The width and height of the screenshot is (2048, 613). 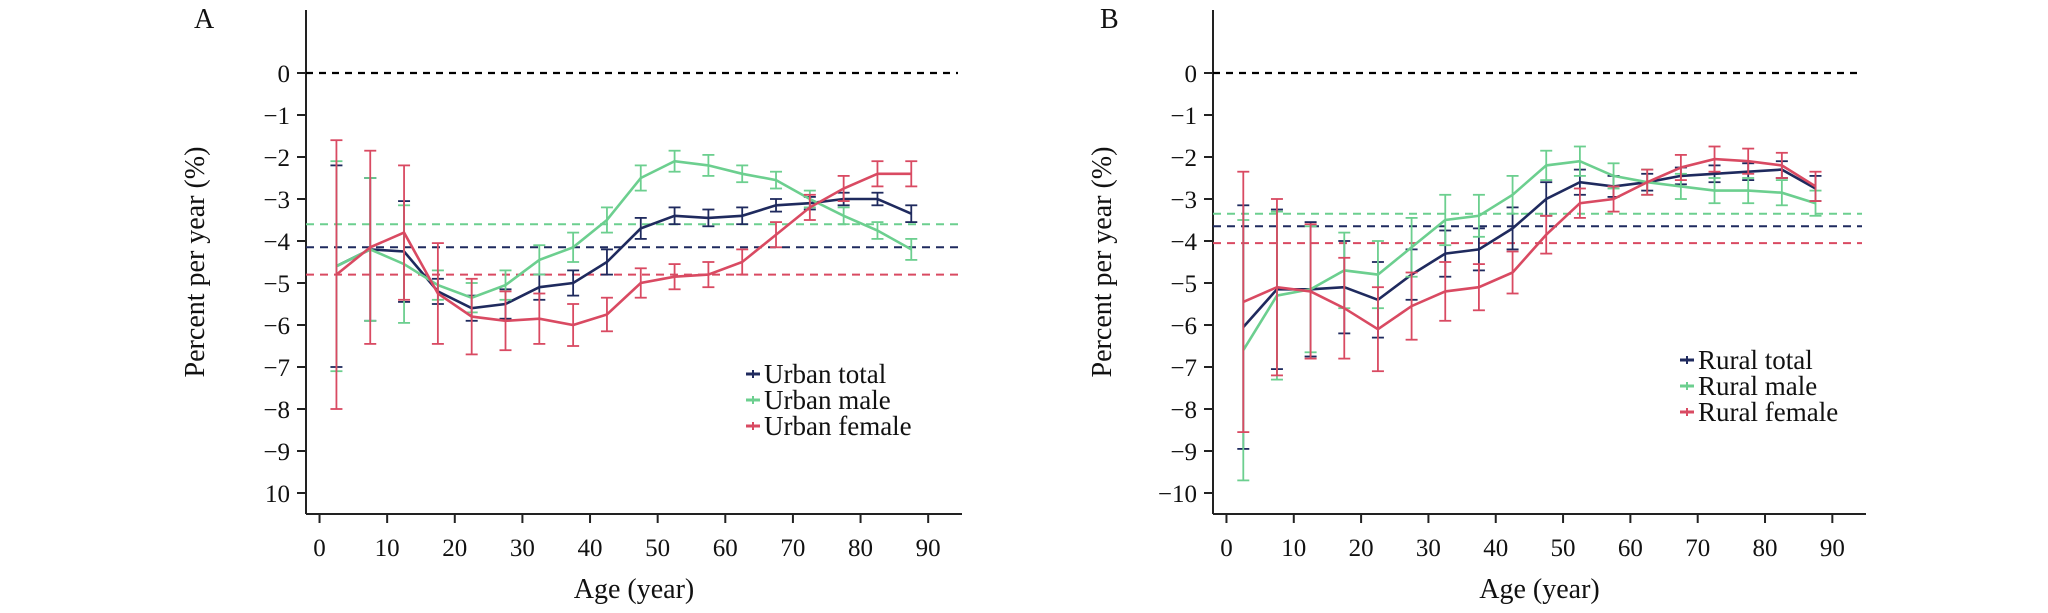 What do you see at coordinates (1768, 412) in the screenshot?
I see `legend-label: Rural female` at bounding box center [1768, 412].